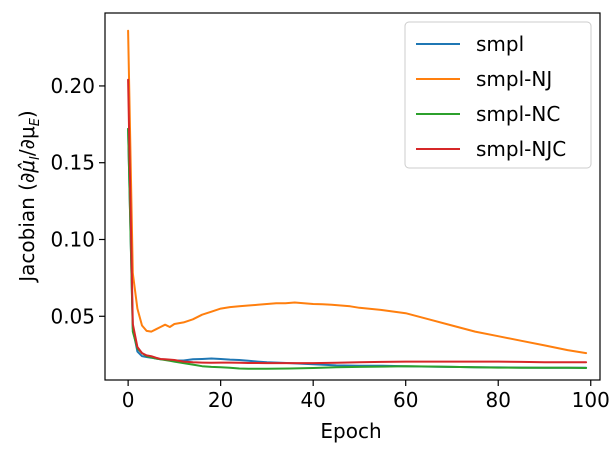  Describe the element at coordinates (72, 316) in the screenshot. I see `y-tick-label: 0.05` at that location.